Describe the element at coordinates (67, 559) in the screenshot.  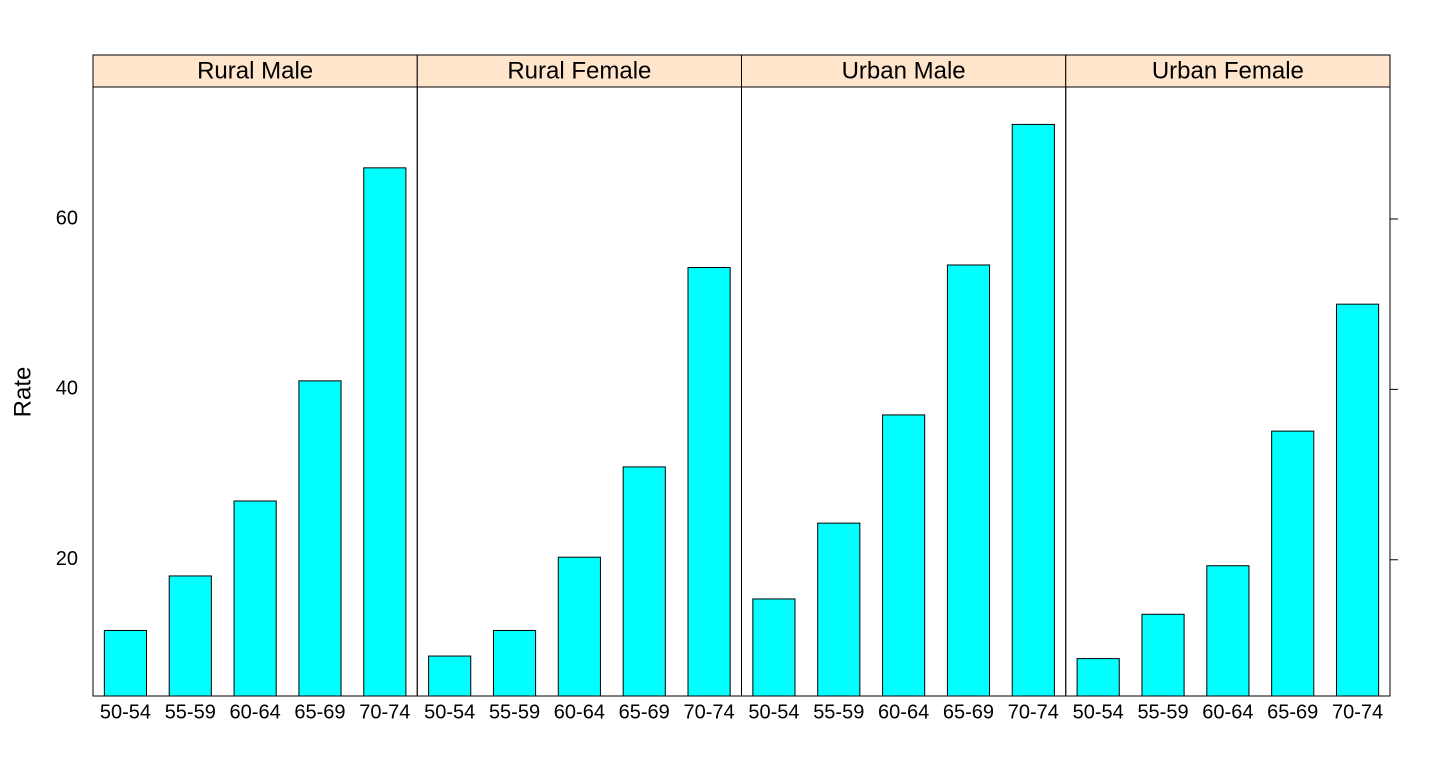
I see `y-tick-label: 20` at that location.